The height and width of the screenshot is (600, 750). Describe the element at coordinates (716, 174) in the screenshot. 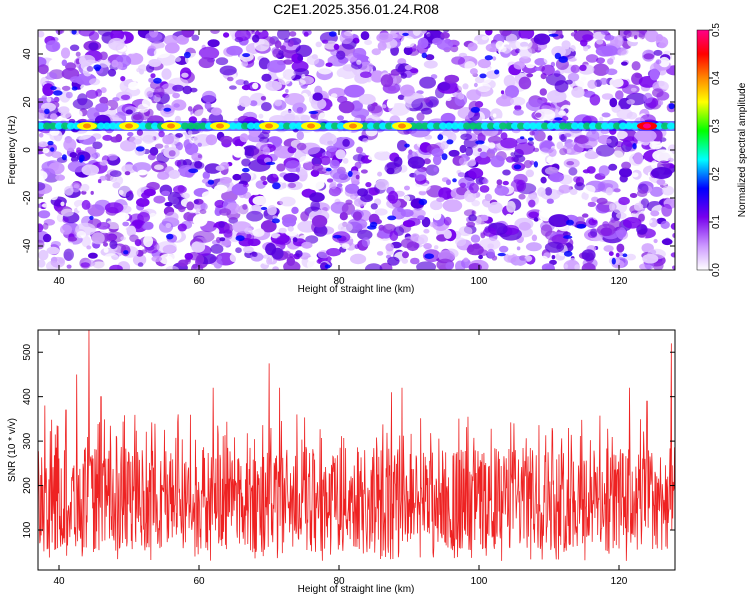

I see `colorbar-tick-label: 0.2` at that location.